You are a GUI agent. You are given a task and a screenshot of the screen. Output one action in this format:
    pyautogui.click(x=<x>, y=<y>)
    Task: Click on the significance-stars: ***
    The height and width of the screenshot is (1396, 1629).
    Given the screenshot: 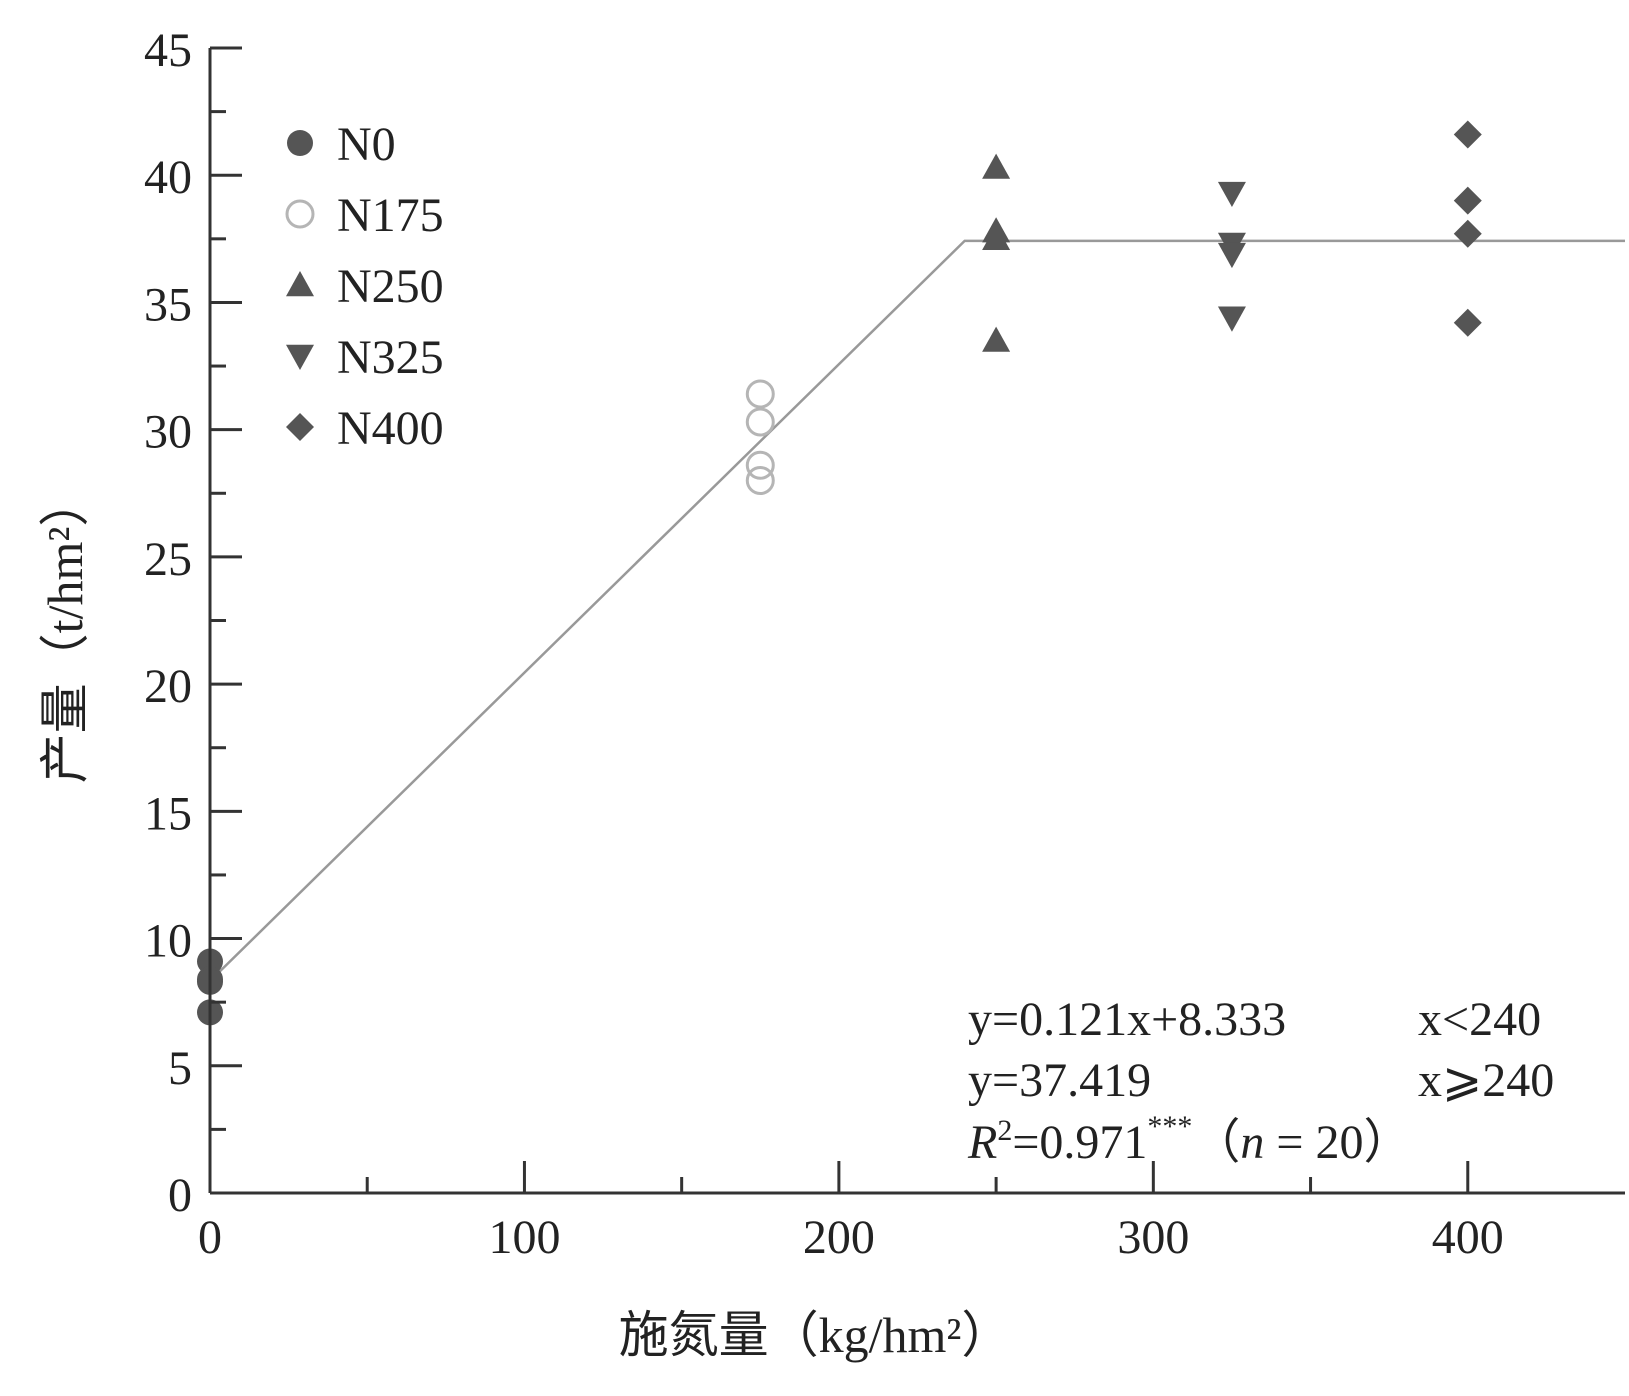 What is the action you would take?
    pyautogui.click(x=1169, y=1126)
    